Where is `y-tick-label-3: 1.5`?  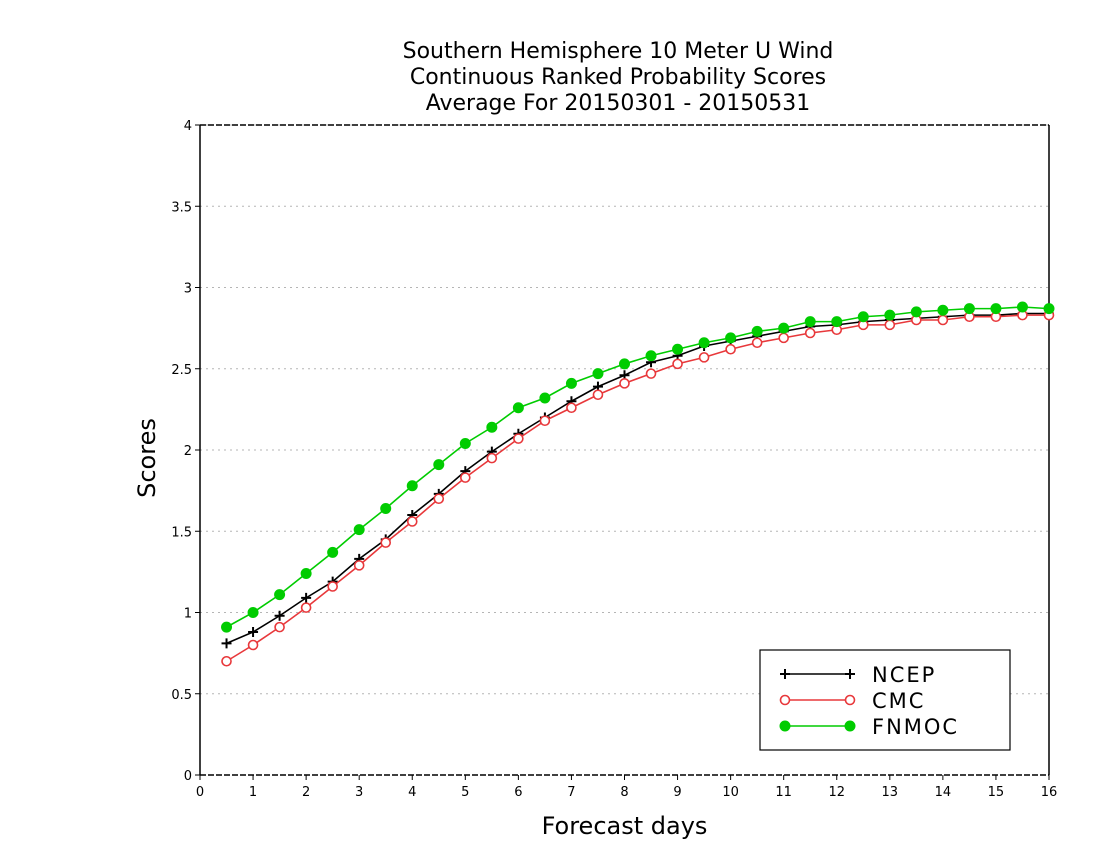
y-tick-label-3: 1.5 is located at coordinates (181, 532).